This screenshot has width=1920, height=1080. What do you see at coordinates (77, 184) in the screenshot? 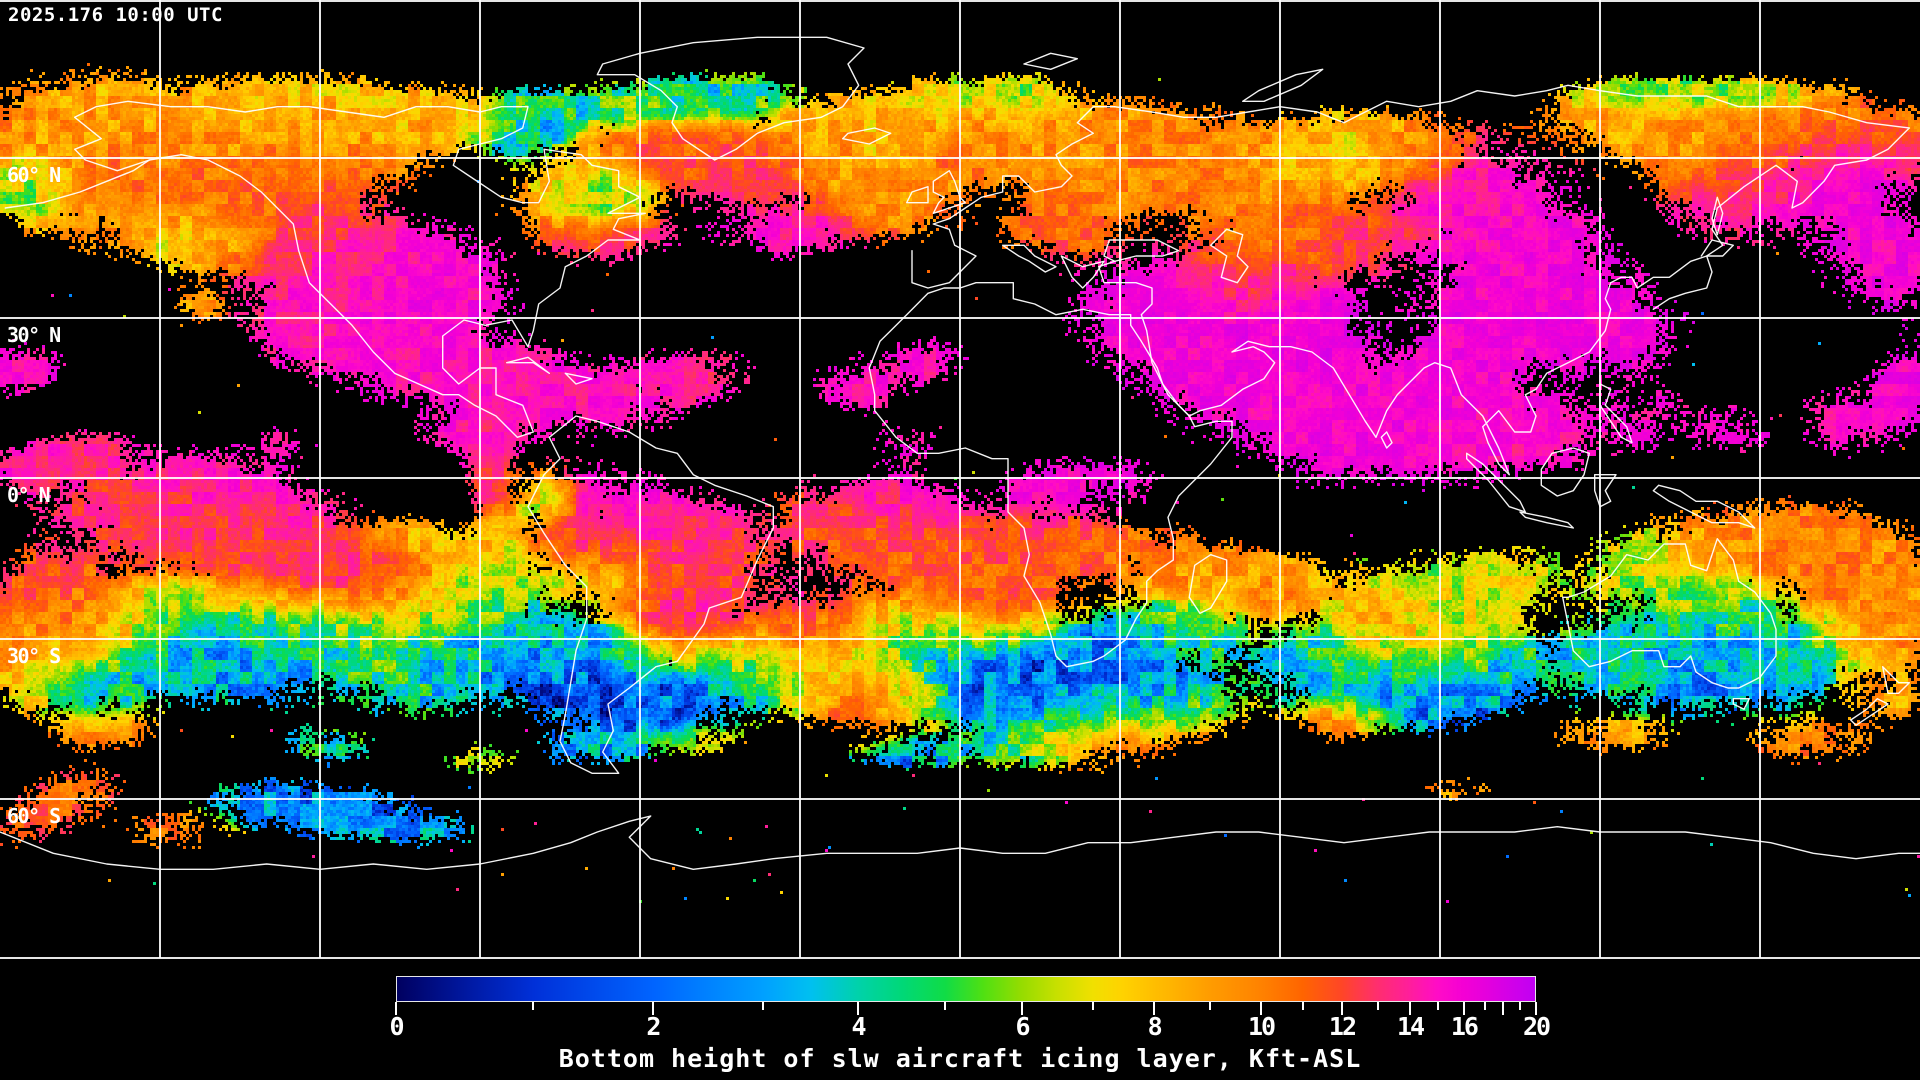
I see `coastline-aleutians` at bounding box center [77, 184].